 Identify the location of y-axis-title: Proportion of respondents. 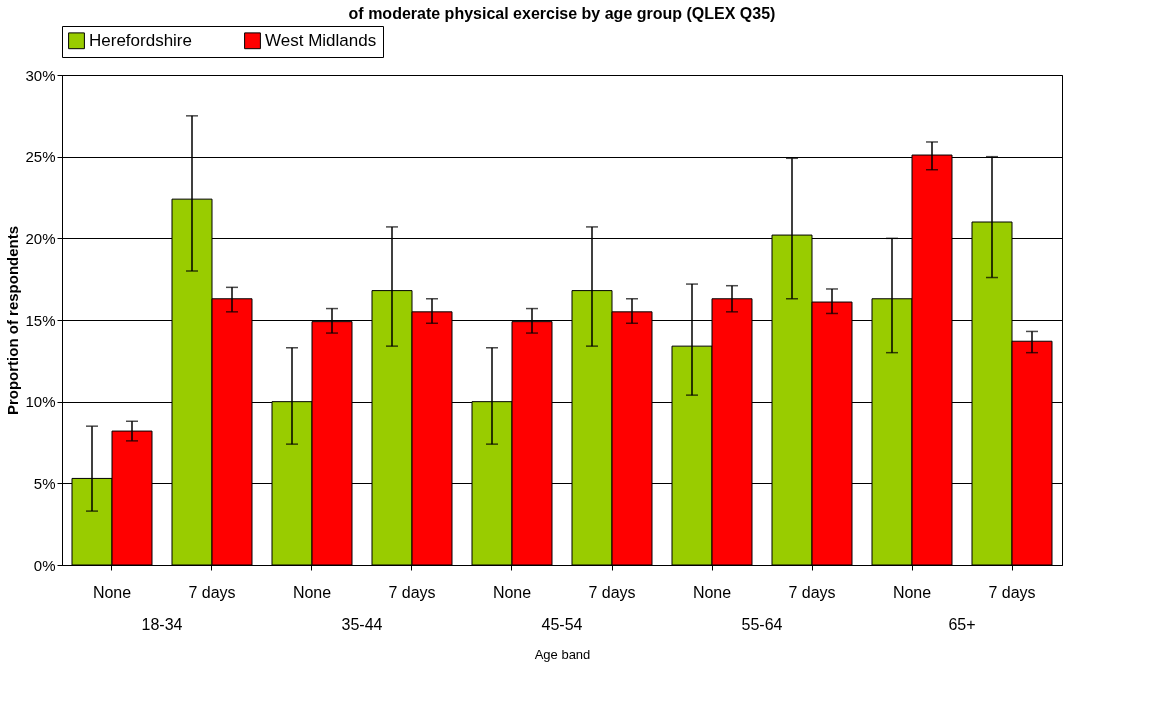
(13, 320).